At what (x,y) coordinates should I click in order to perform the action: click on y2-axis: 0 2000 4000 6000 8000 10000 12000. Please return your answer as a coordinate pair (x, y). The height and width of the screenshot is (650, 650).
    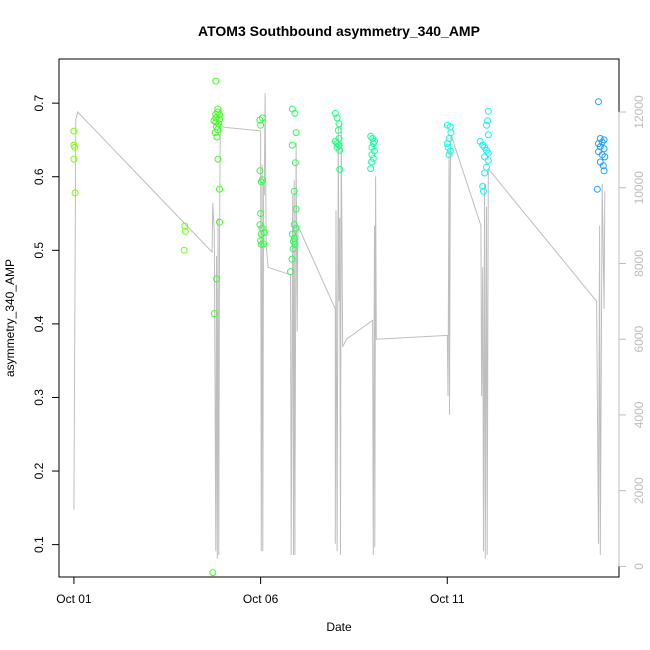
    Looking at the image, I should click on (632, 332).